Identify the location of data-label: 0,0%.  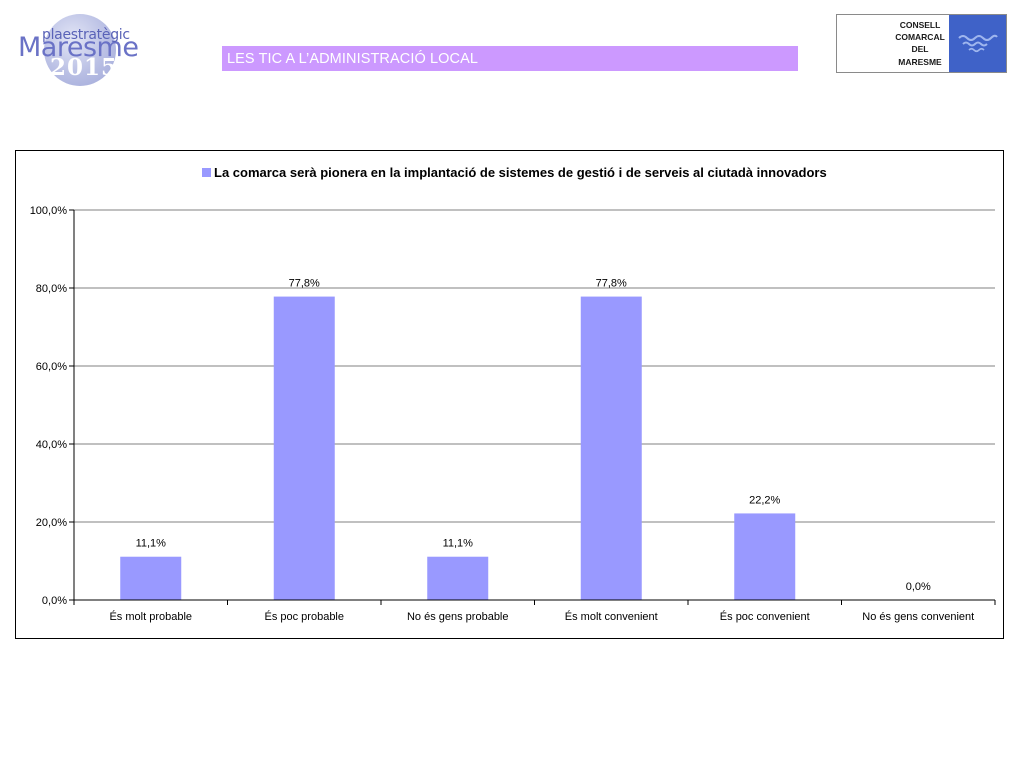
(918, 587).